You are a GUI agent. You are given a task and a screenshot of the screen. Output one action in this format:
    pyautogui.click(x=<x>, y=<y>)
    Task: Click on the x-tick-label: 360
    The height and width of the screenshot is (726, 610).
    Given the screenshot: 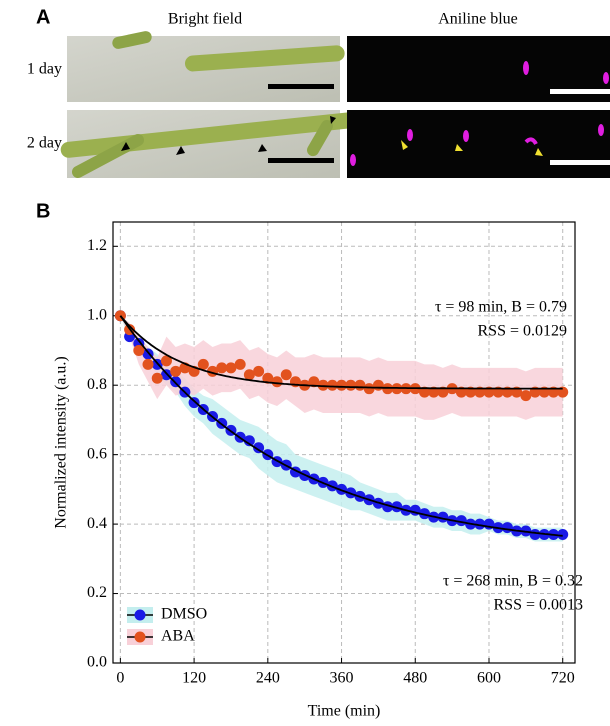 What is the action you would take?
    pyautogui.click(x=342, y=678)
    